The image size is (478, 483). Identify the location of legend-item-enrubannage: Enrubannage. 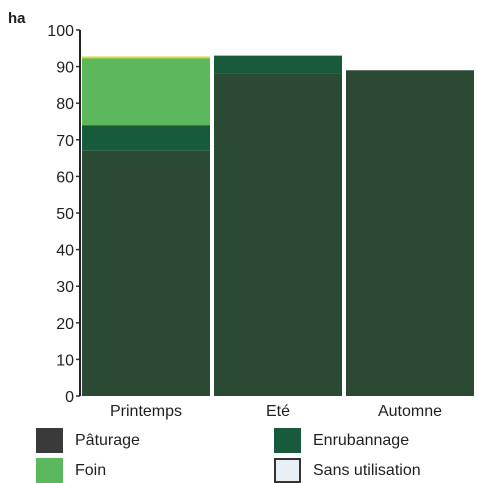
(341, 440).